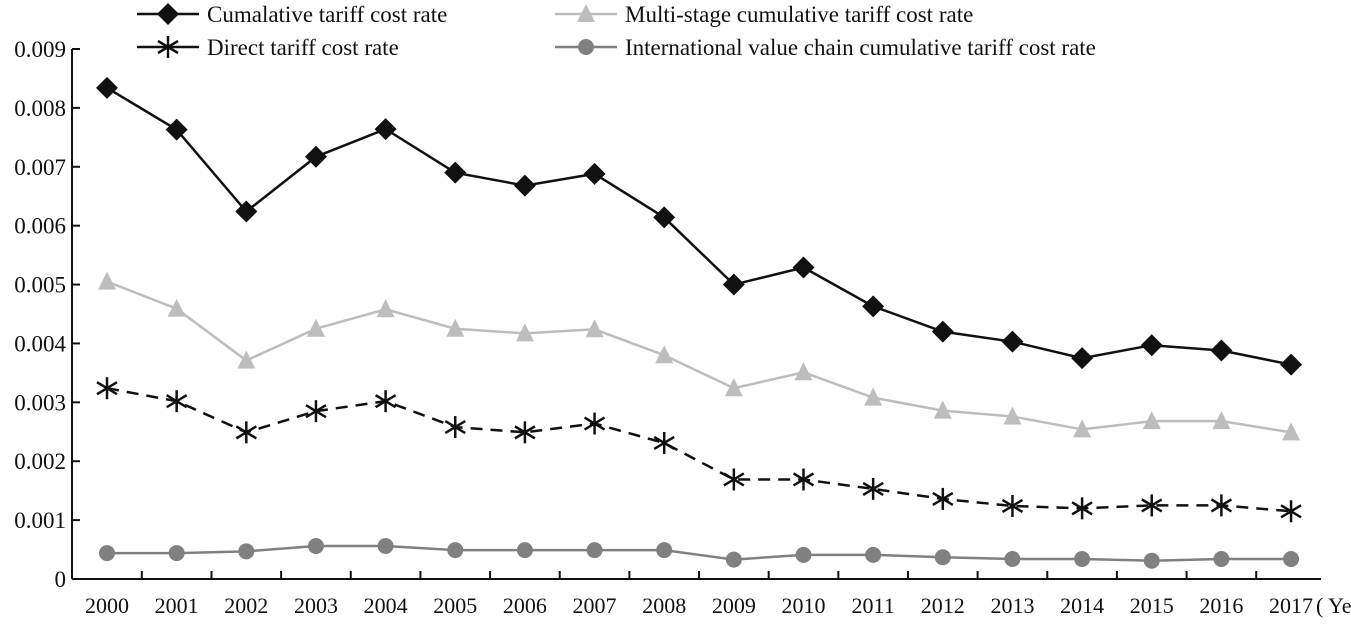 The height and width of the screenshot is (626, 1351). What do you see at coordinates (1082, 605) in the screenshot?
I see `x-tick-label: 2014` at bounding box center [1082, 605].